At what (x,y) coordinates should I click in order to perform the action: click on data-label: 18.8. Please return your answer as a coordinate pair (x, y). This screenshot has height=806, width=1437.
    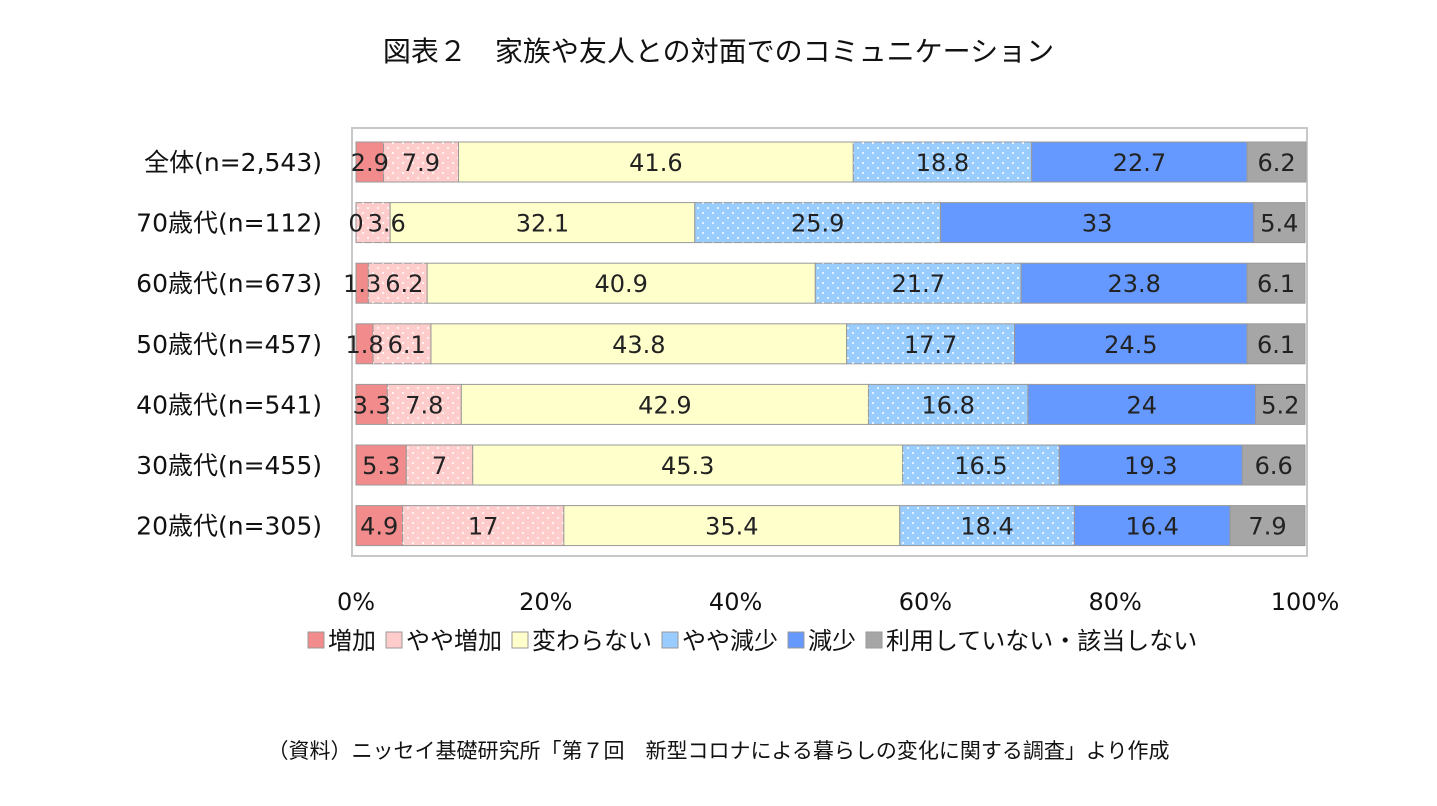
    Looking at the image, I should click on (942, 163).